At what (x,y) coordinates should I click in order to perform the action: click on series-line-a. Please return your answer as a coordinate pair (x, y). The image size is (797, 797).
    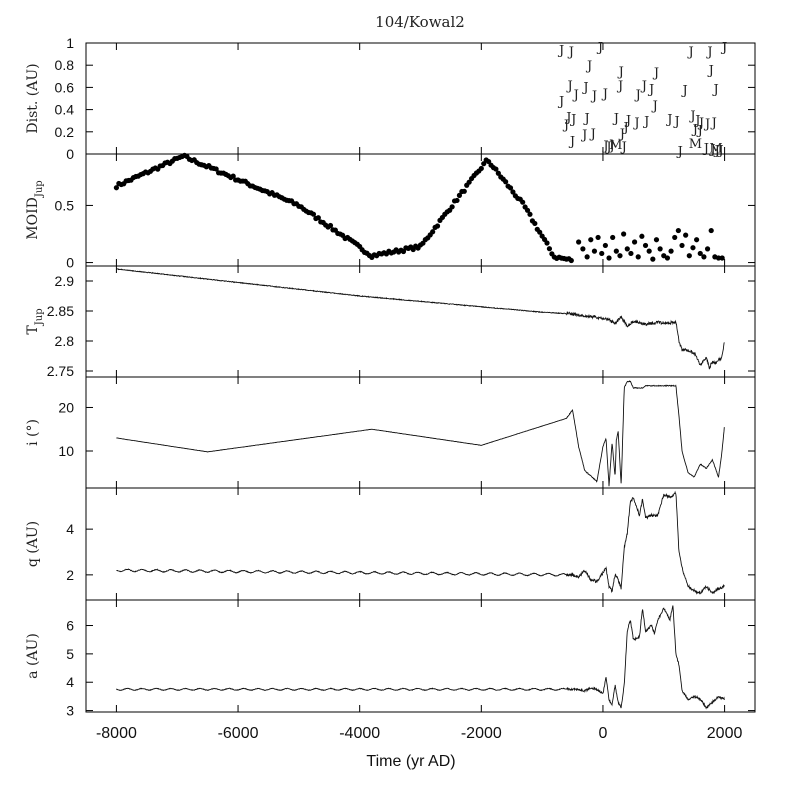
    Looking at the image, I should click on (420, 657).